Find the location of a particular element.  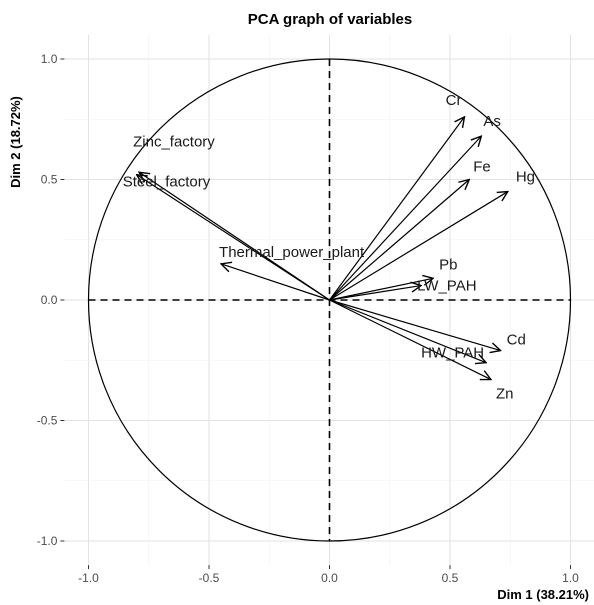

y-tick-label: -1.0 is located at coordinates (47, 541).